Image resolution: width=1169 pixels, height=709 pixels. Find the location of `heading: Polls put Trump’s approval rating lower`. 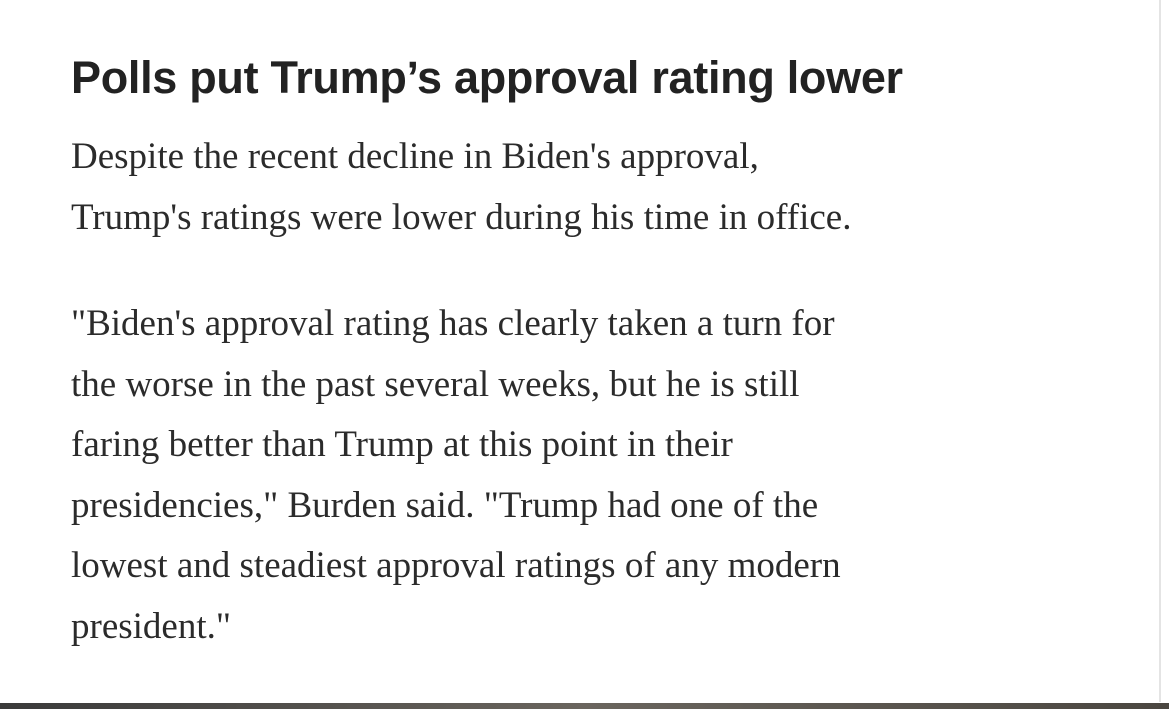

heading: Polls put Trump’s approval rating lower is located at coordinates (487, 77).